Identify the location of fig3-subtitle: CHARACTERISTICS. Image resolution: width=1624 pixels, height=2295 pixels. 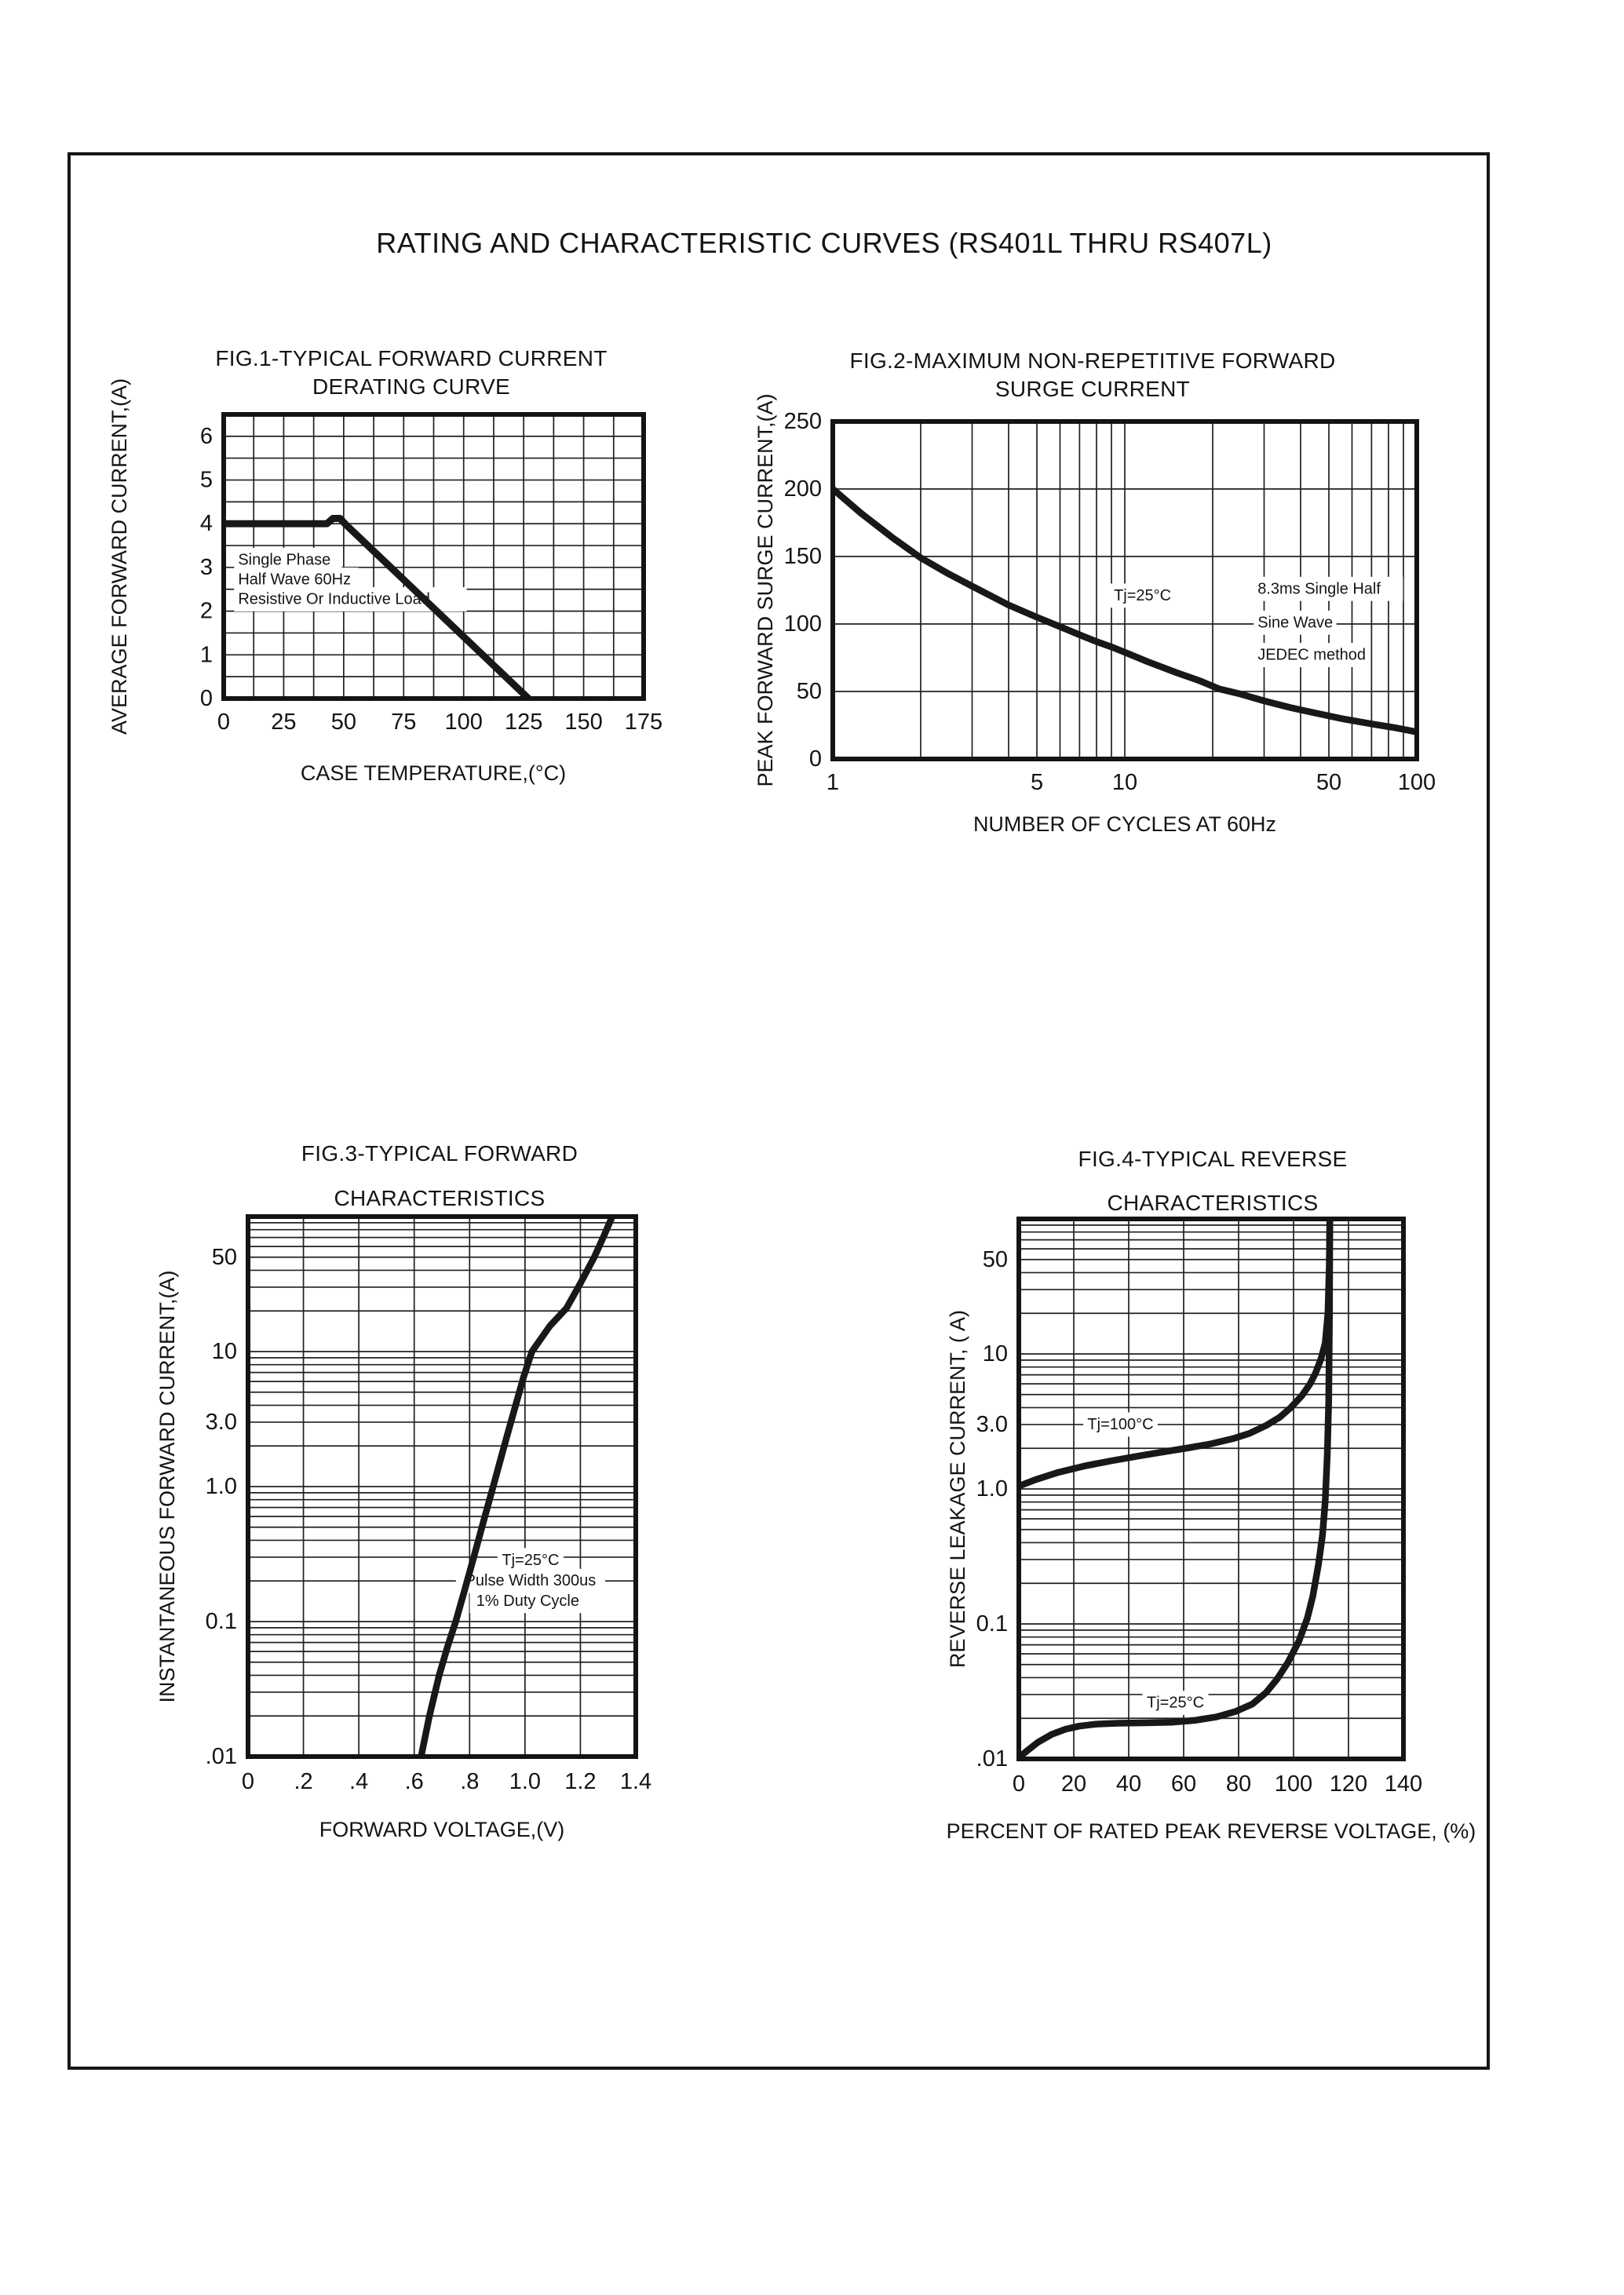
(440, 1198).